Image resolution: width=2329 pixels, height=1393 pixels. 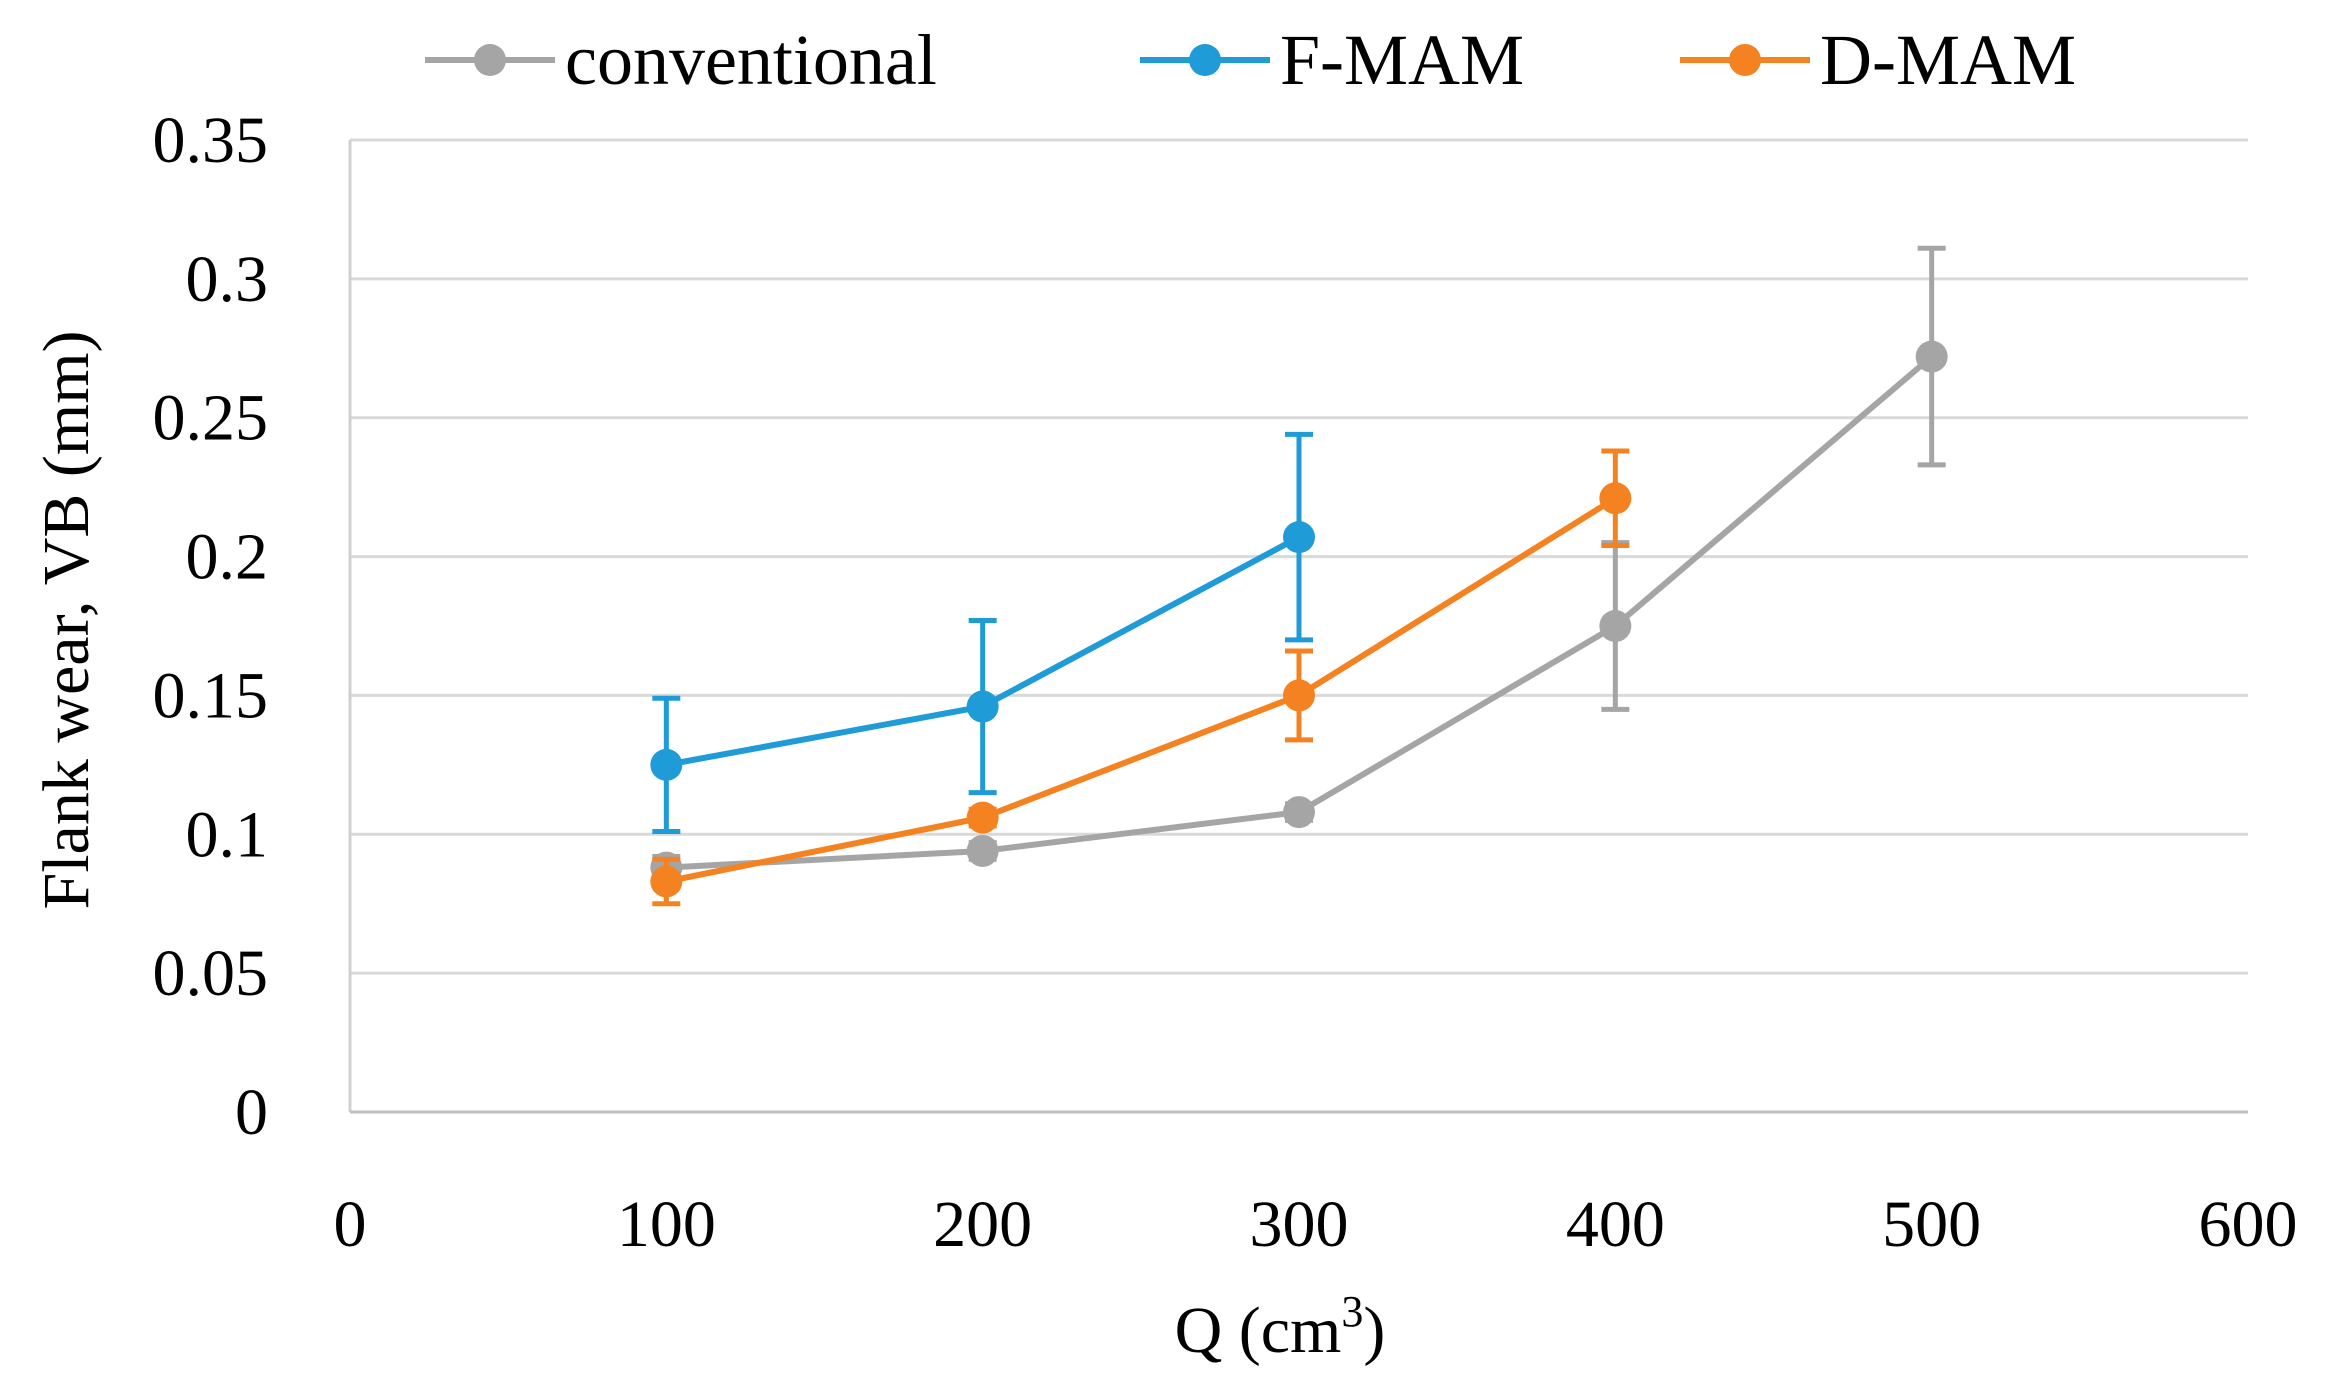 What do you see at coordinates (251, 1112) in the screenshot?
I see `y-tick-label: 0` at bounding box center [251, 1112].